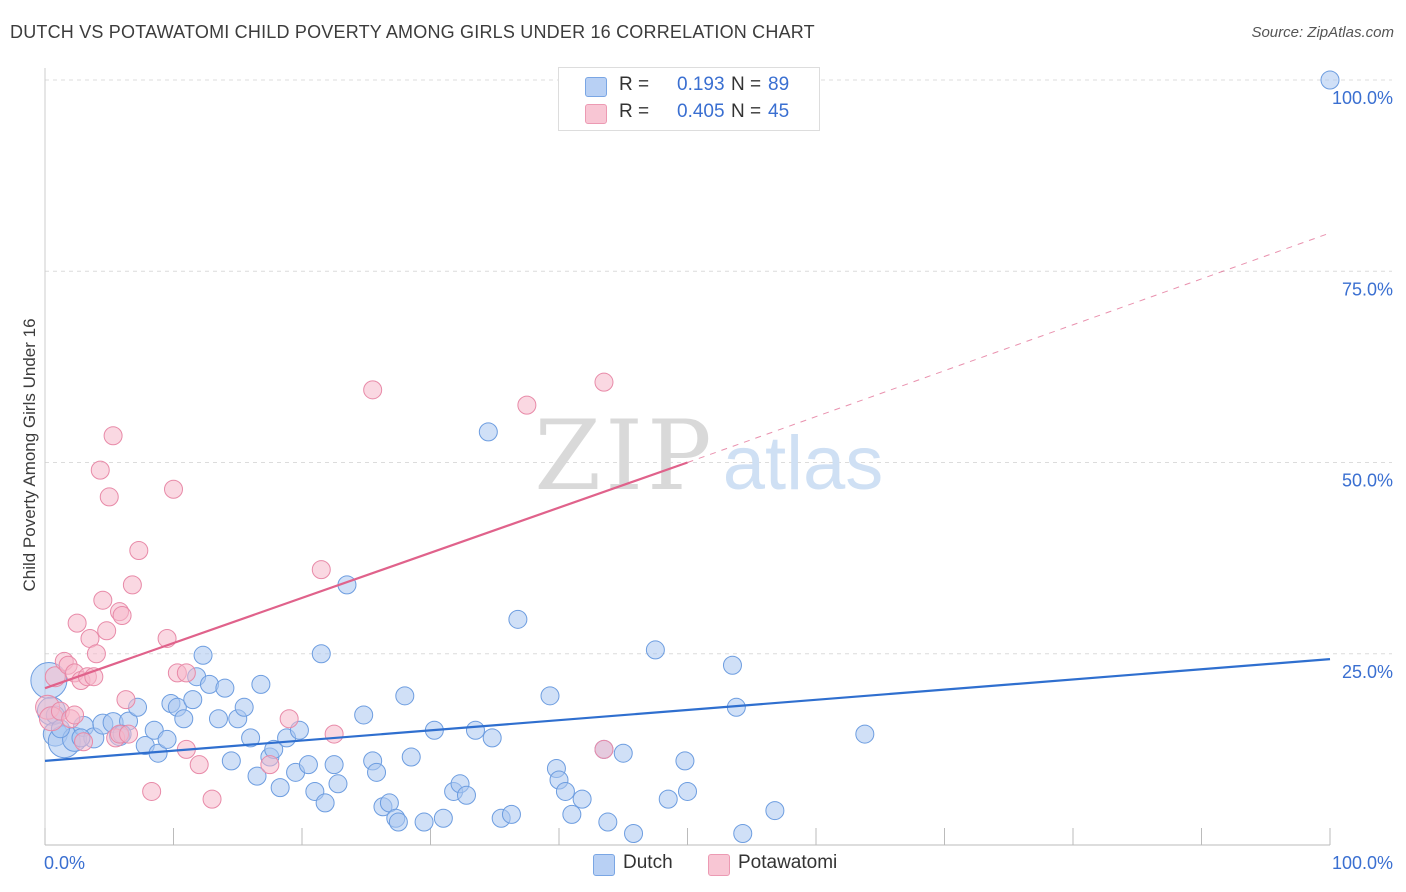  I want to click on watermark: ZIP atlas, so click(708, 456).